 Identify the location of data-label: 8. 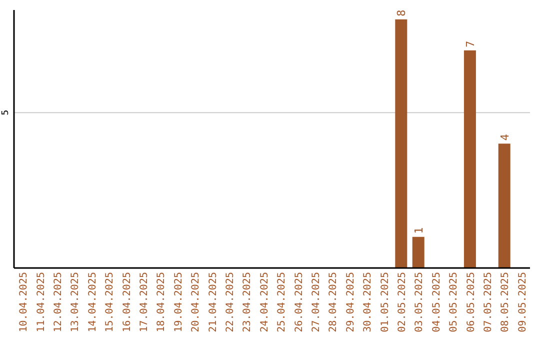
(401, 13).